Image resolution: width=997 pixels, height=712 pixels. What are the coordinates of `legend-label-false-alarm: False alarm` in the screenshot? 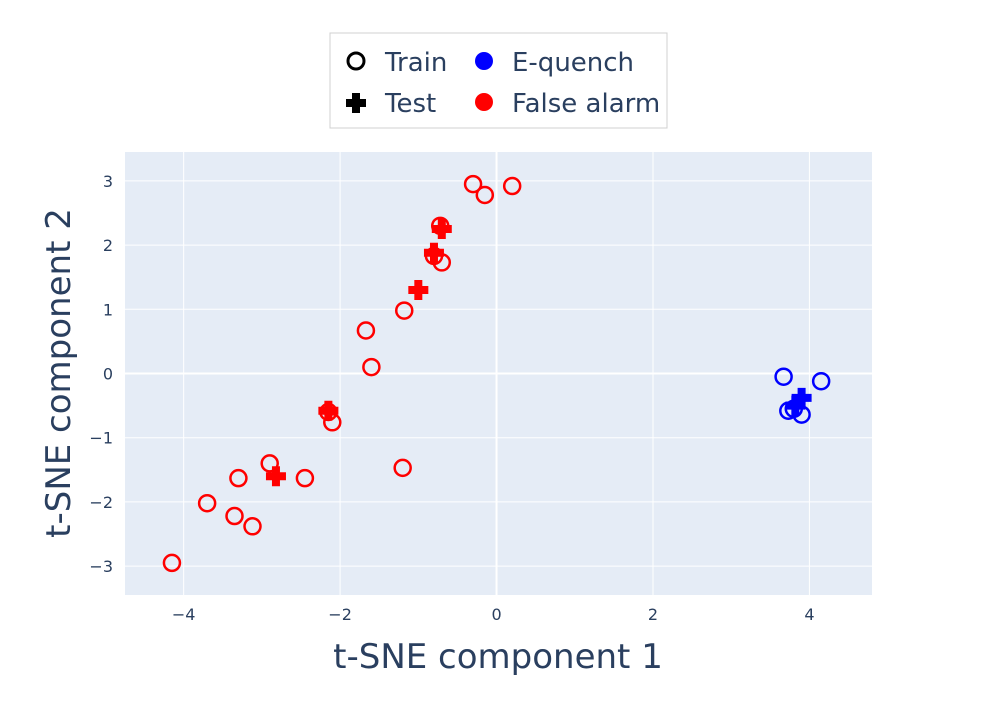 It's located at (586, 104).